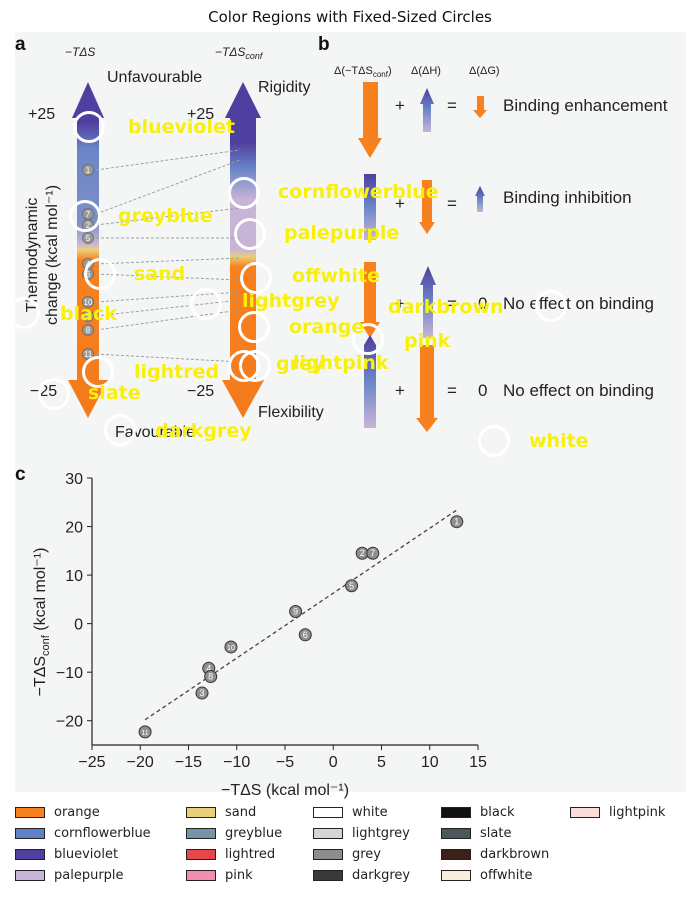 This screenshot has width=700, height=899. Describe the element at coordinates (69, 722) in the screenshot. I see `y-tick-label: −20` at that location.